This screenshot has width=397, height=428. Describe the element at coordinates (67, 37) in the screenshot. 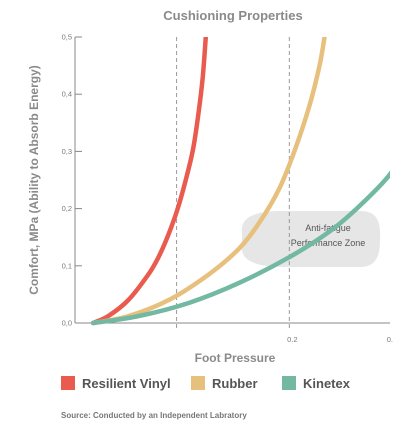

I see `y-tick-label-5: 0,5` at that location.